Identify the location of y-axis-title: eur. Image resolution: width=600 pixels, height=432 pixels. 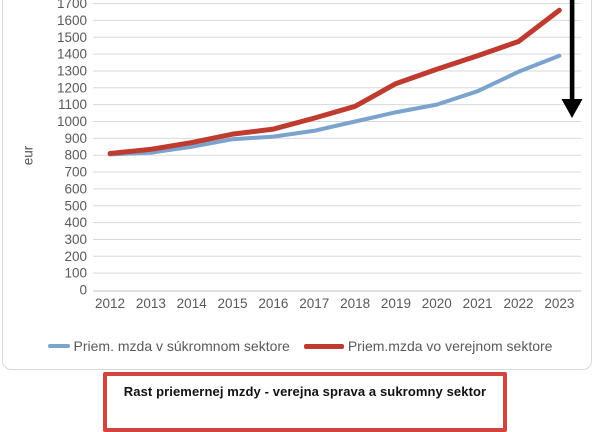
(28, 155).